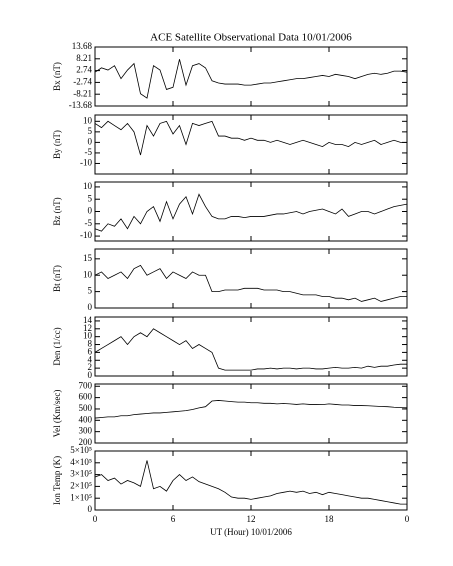 The image size is (453, 566). What do you see at coordinates (82, 93) in the screenshot?
I see `y-tick-label: -8.21` at bounding box center [82, 93].